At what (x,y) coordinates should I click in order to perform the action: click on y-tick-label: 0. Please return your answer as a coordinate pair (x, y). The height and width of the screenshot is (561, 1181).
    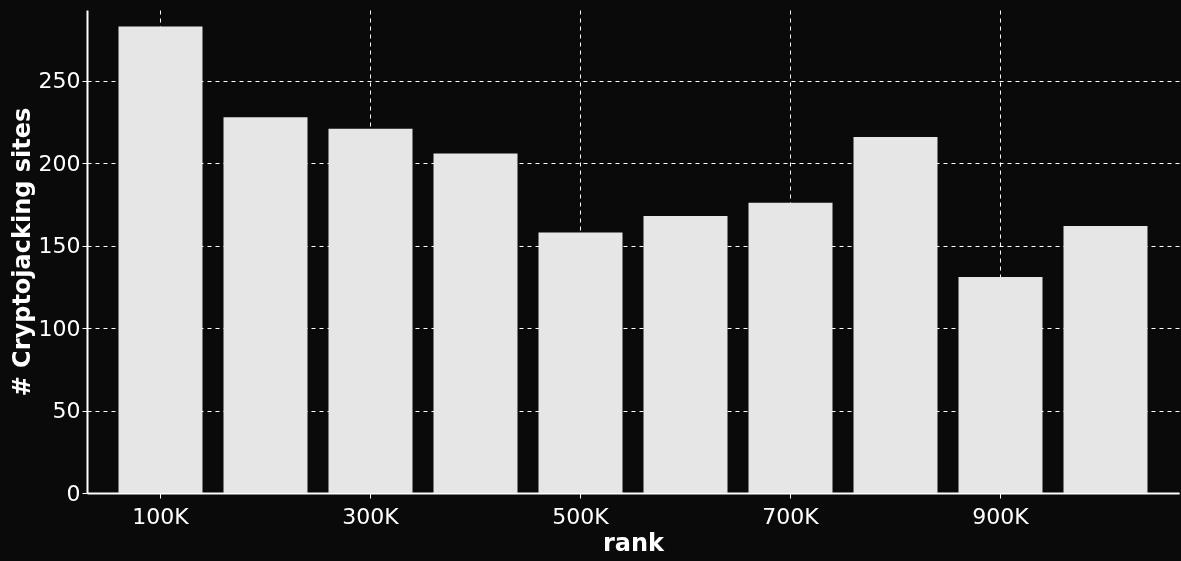
    Looking at the image, I should click on (73, 493).